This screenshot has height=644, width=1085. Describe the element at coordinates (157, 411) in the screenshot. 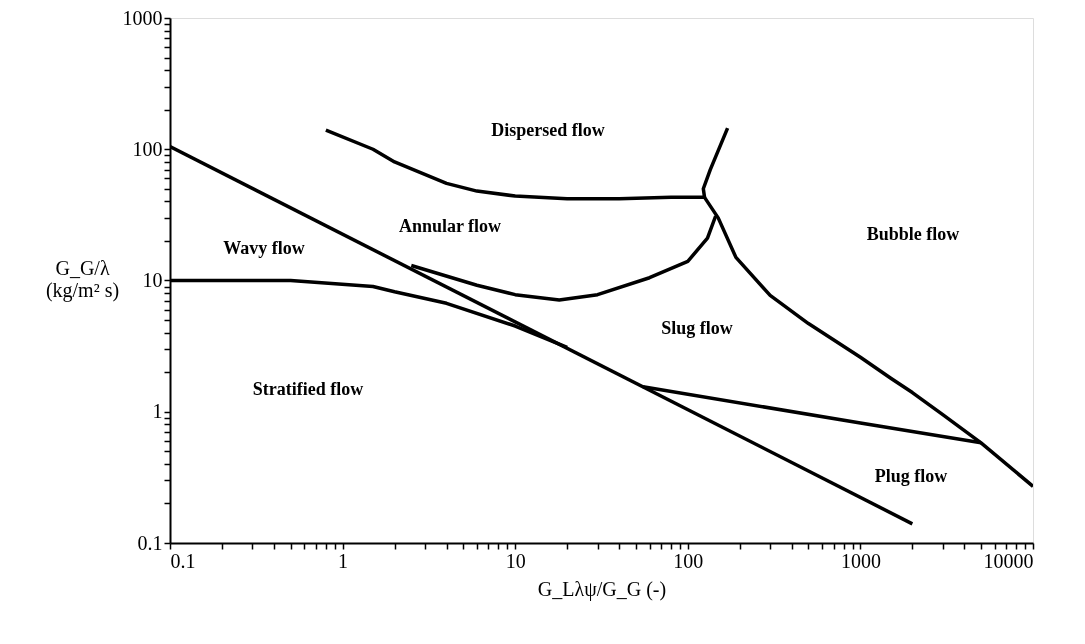

I see `y-tick-label: 1` at that location.